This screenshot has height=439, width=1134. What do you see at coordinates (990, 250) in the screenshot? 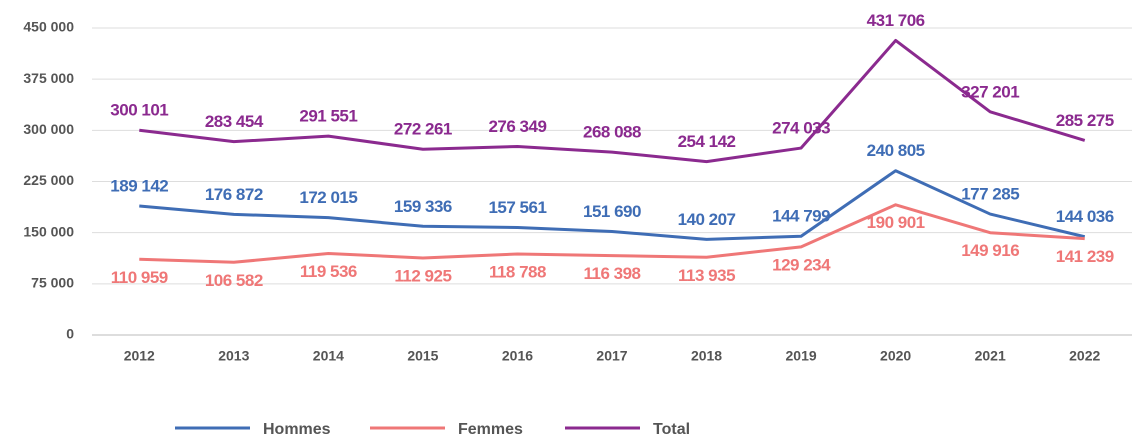
I see `data-label: 149 916` at bounding box center [990, 250].